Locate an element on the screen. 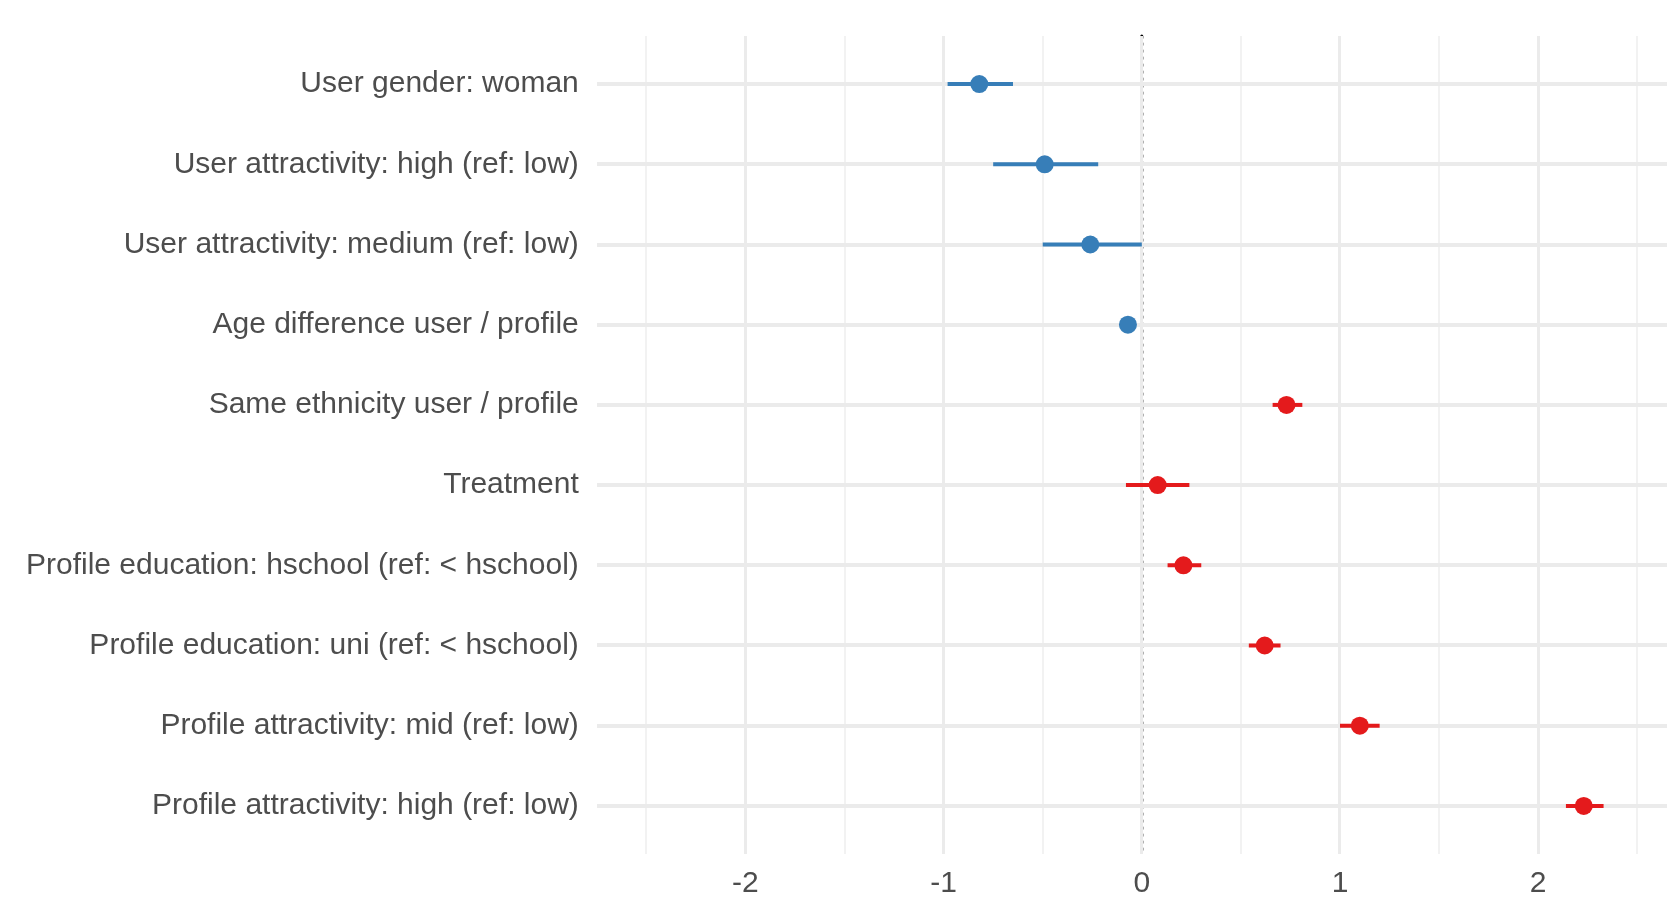 The width and height of the screenshot is (1676, 920). y-tick-label: Profile education: hschool (ref: < hschool) is located at coordinates (302, 563).